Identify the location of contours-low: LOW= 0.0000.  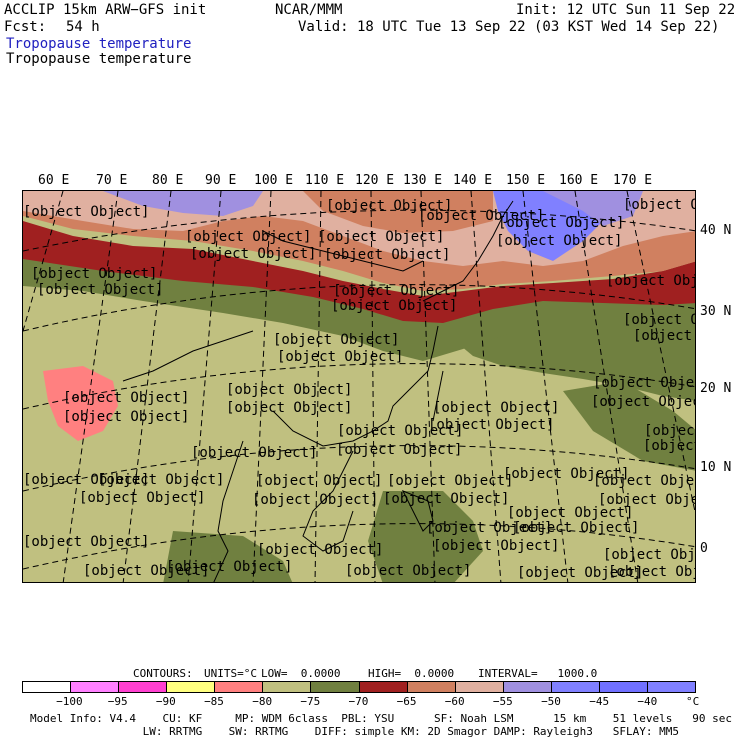
(301, 673).